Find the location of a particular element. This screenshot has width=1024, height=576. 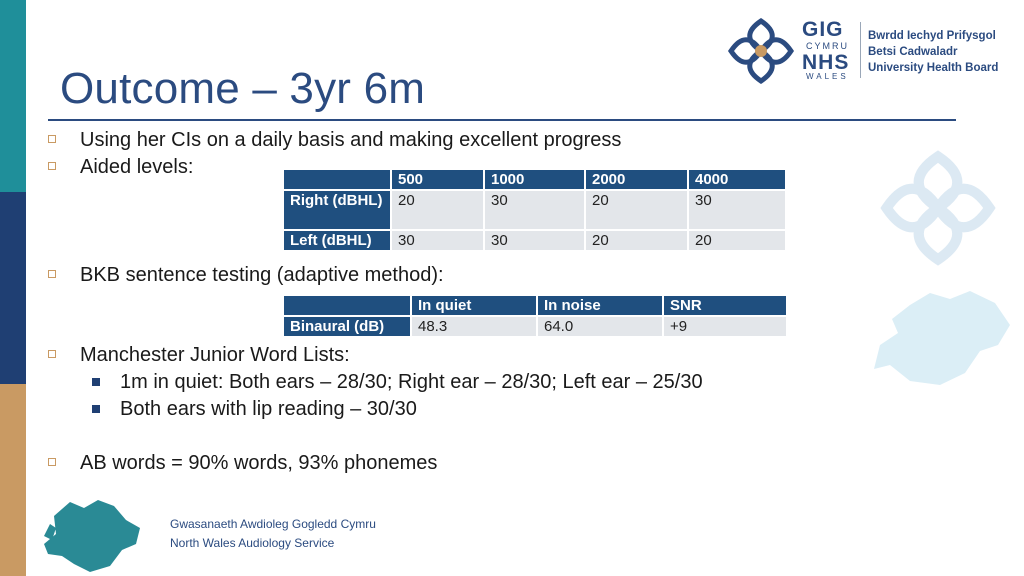

left-accent-bar-tan is located at coordinates (13, 480).